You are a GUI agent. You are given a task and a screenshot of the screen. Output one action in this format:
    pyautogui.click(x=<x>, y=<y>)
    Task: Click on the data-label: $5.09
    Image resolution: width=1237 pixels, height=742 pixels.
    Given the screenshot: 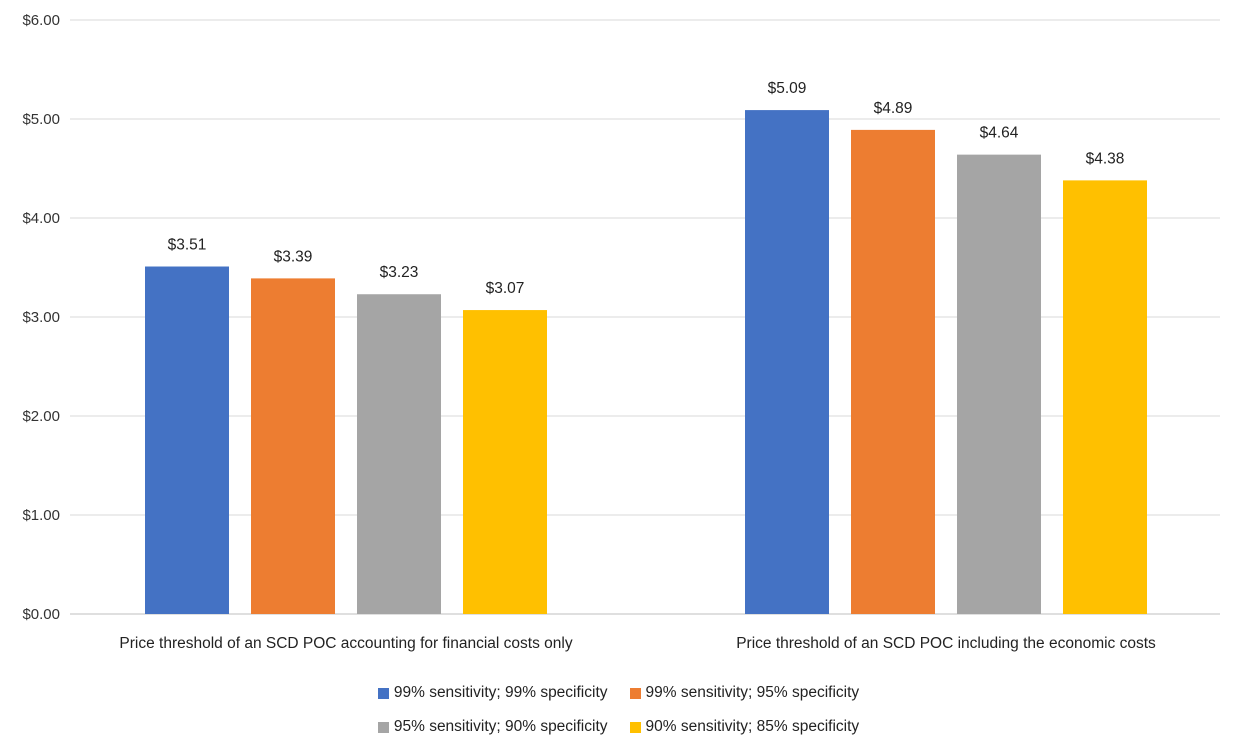 What is the action you would take?
    pyautogui.click(x=787, y=88)
    